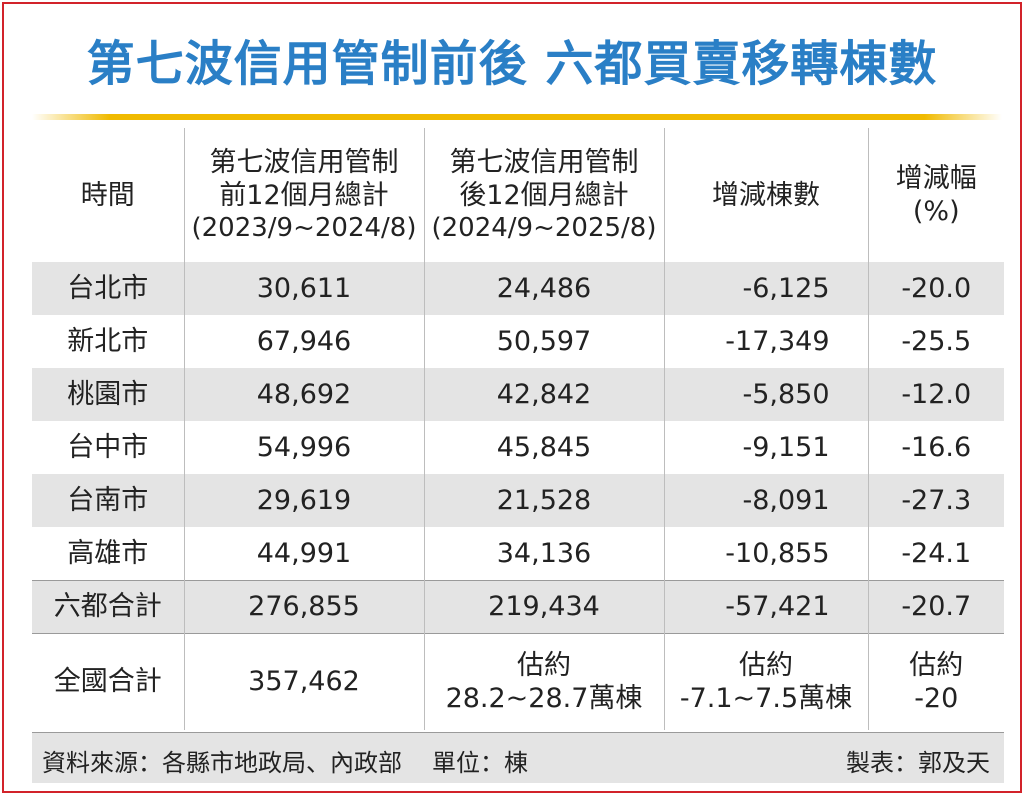 The width and height of the screenshot is (1024, 795). I want to click on header-change: 增減棟數, so click(765, 195).